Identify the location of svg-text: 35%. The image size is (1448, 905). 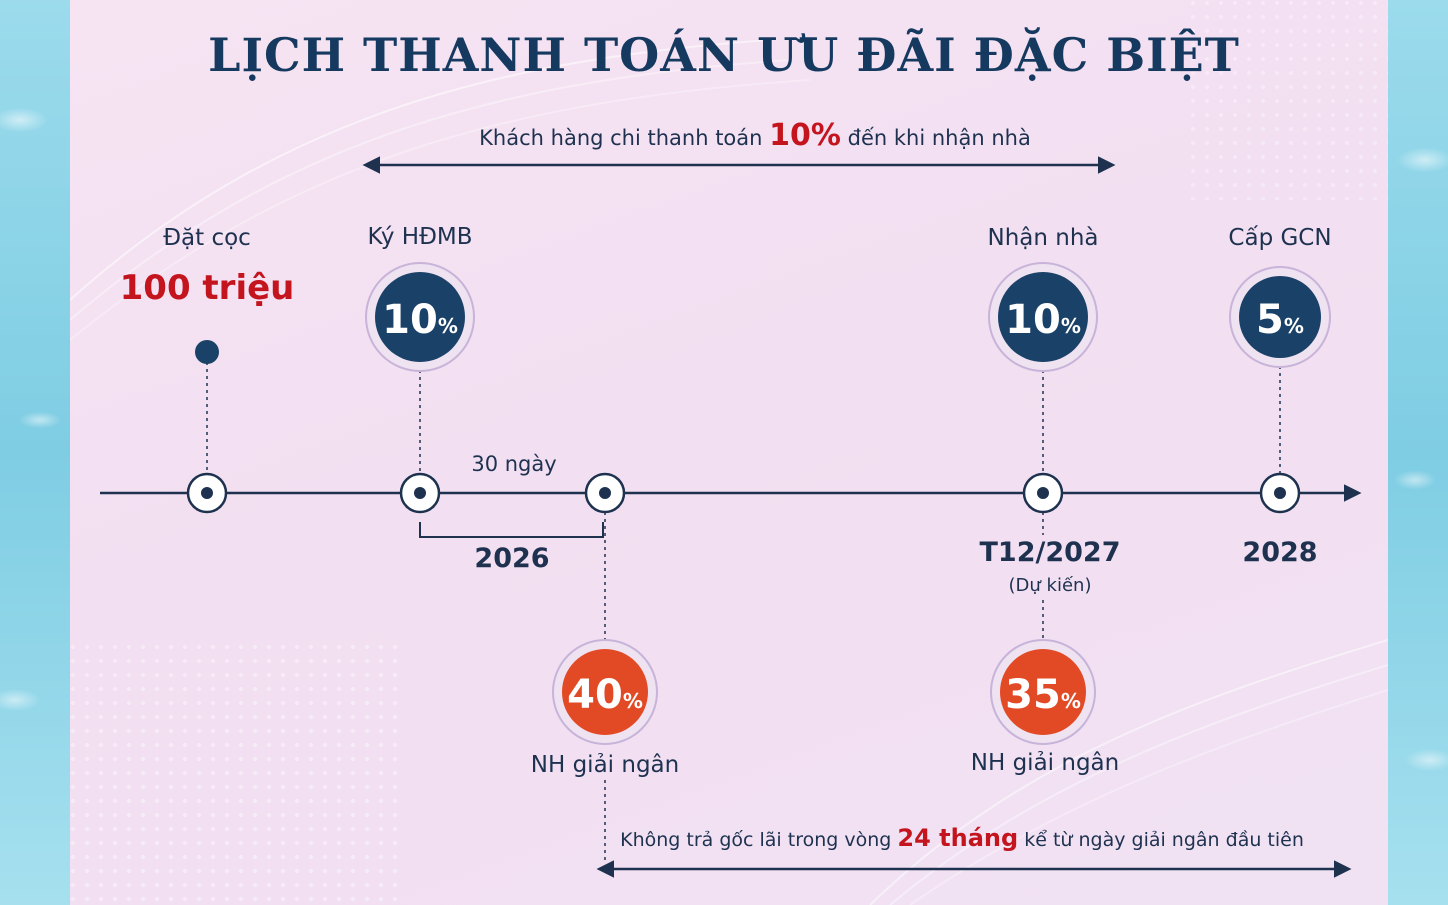
(1043, 695).